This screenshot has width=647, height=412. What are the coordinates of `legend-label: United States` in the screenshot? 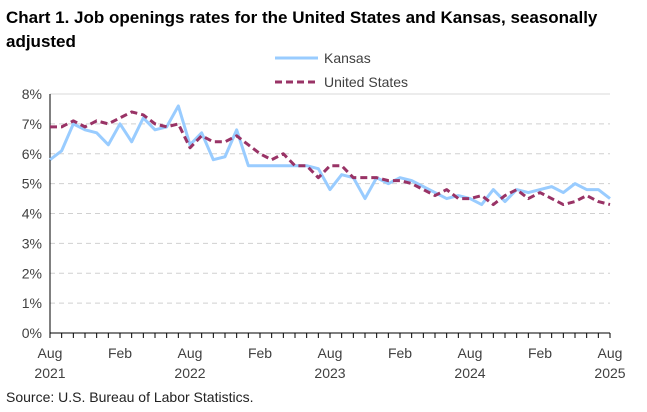 It's located at (366, 82).